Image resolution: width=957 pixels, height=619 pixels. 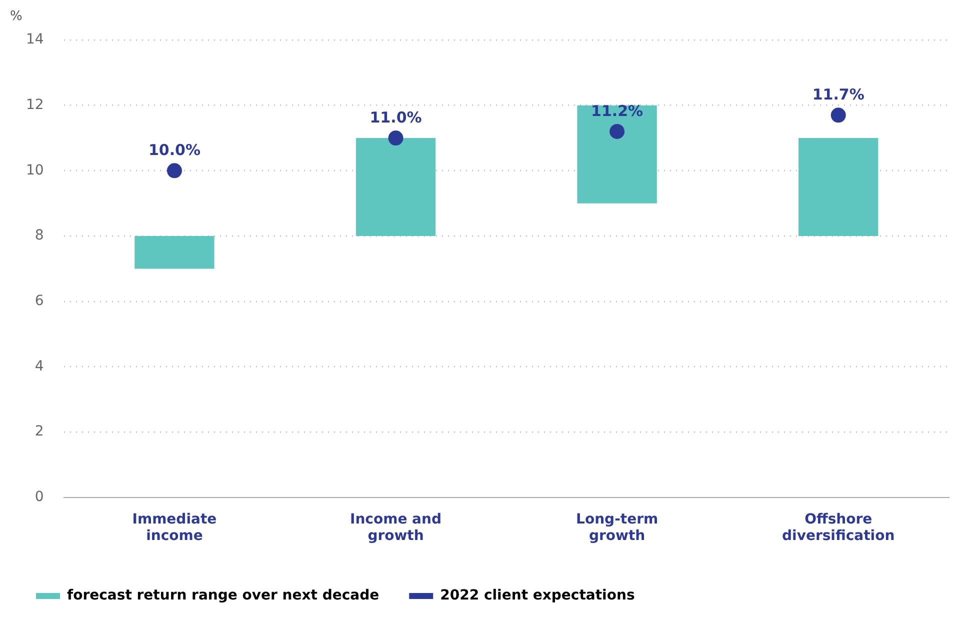 What do you see at coordinates (39, 366) in the screenshot?
I see `y-tick-label: 4` at bounding box center [39, 366].